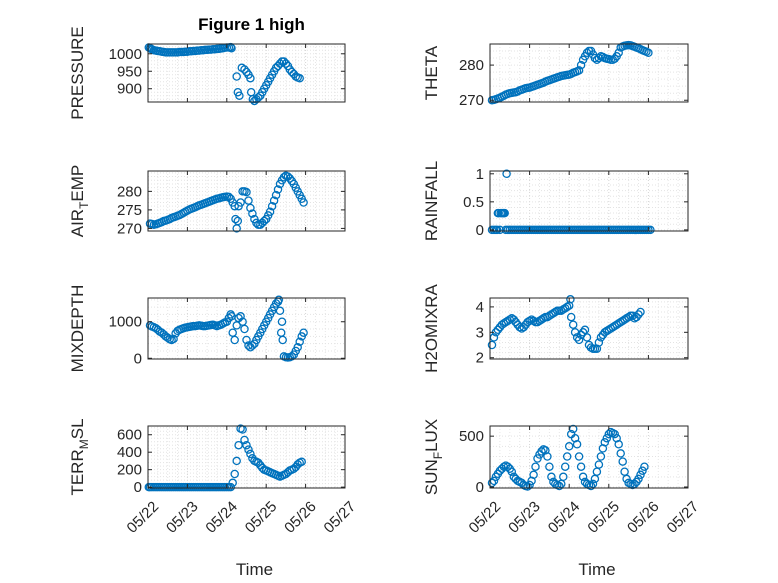 Image resolution: width=778 pixels, height=583 pixels. I want to click on x-tick-label: 05/26, so click(643, 517).